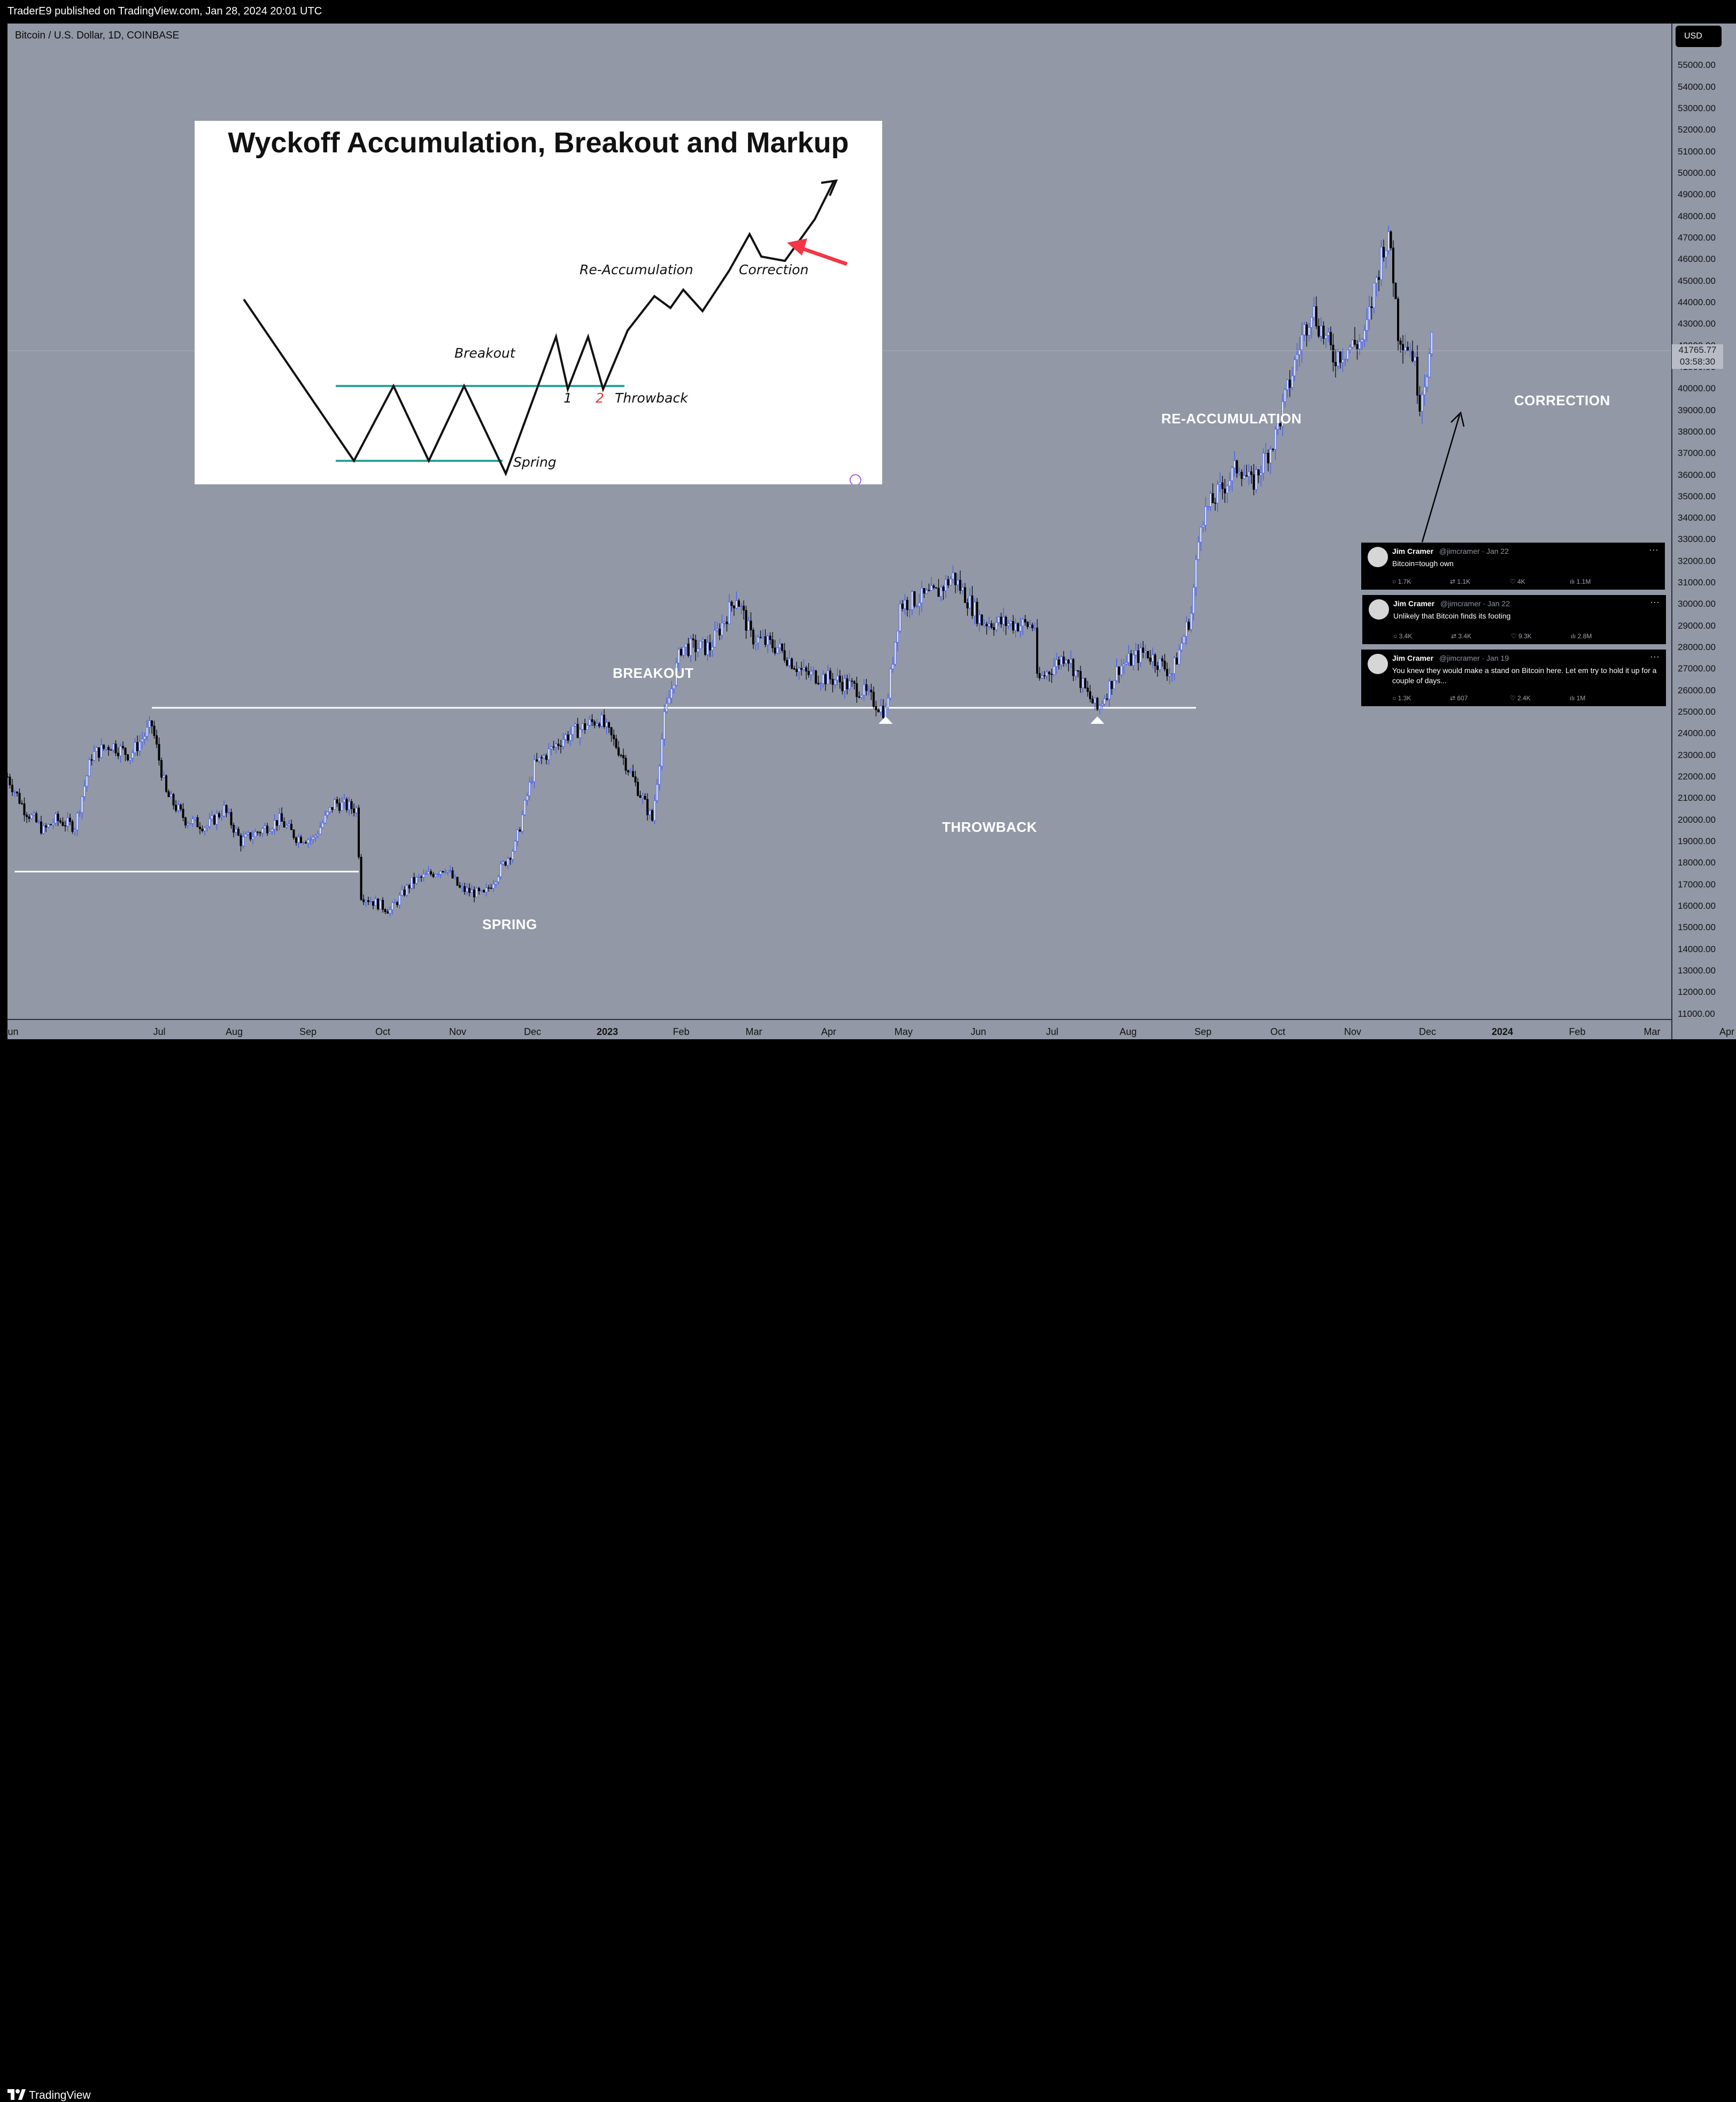 This screenshot has height=2102, width=1736. I want to click on repost-count: ⇄ 3.4K, so click(1461, 636).